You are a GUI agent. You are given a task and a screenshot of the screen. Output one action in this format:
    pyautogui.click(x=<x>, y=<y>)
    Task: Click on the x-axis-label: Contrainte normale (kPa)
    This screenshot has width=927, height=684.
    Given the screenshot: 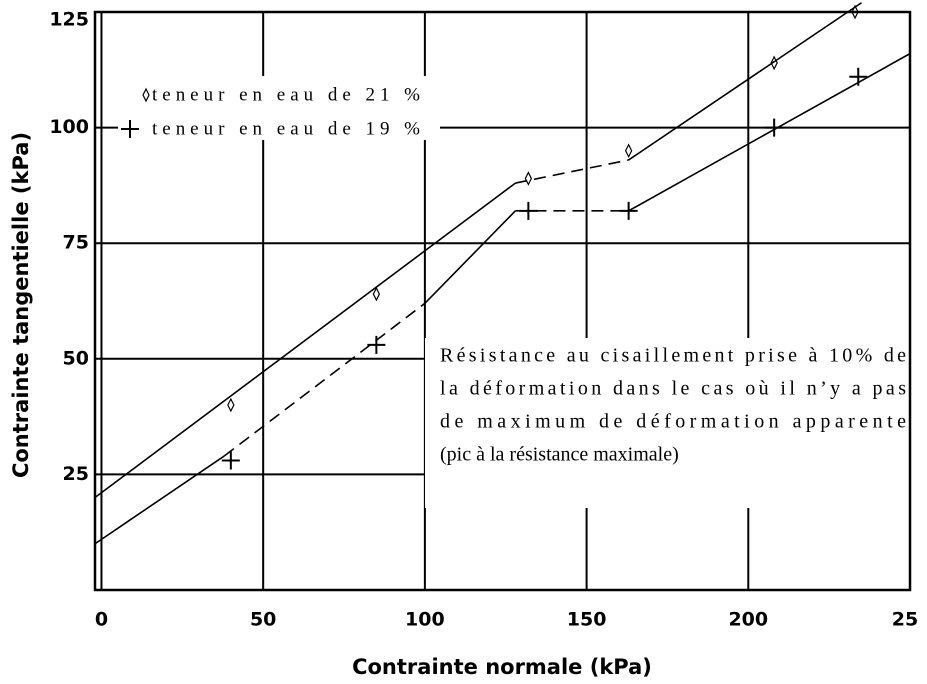 What is the action you would take?
    pyautogui.click(x=502, y=667)
    